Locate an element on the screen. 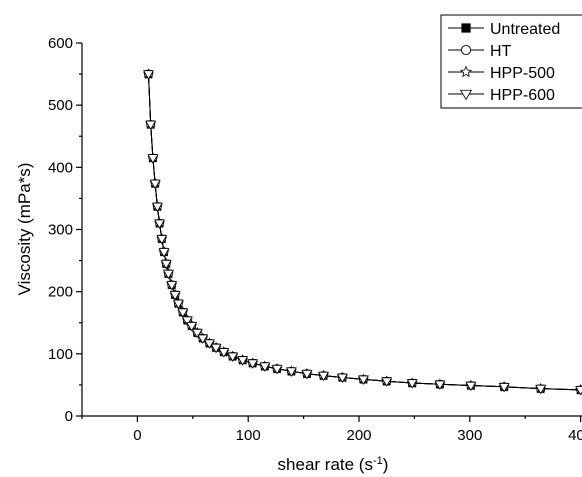 This screenshot has height=477, width=582. legend-label: HT is located at coordinates (501, 51).